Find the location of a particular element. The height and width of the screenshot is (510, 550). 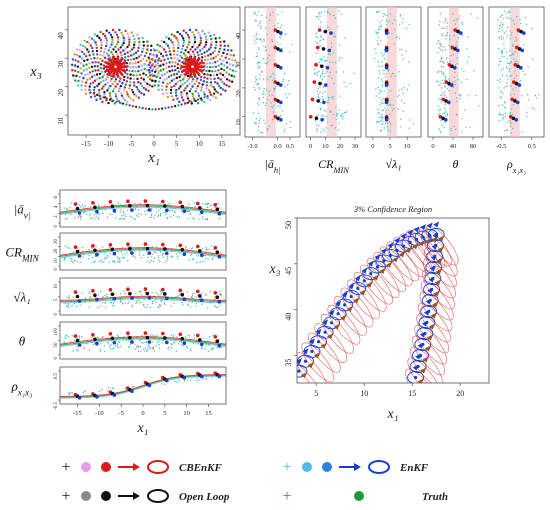

legend-ellipse is located at coordinates (379, 467).